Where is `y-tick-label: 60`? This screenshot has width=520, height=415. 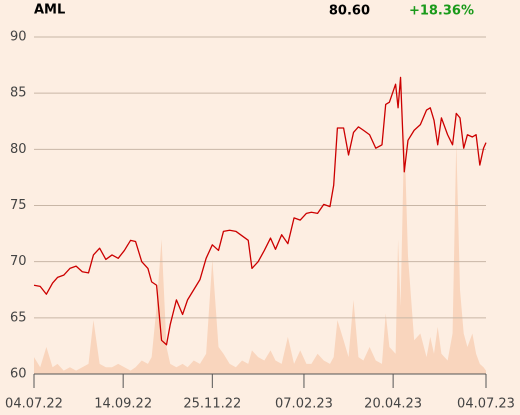
y-tick-label: 60 is located at coordinates (18, 374).